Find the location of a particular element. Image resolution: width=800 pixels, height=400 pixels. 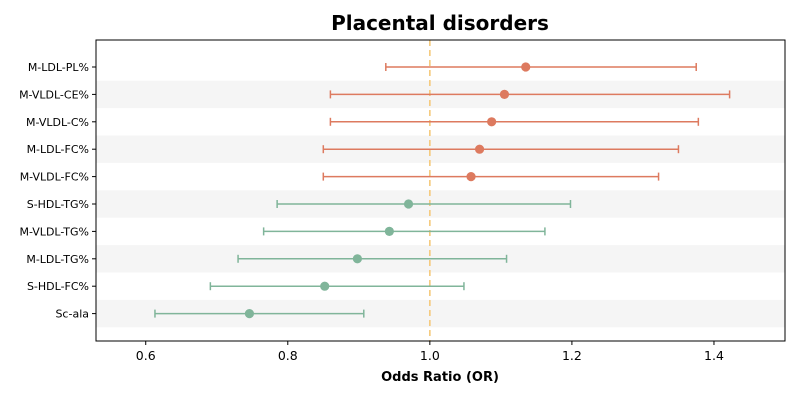

y-tick-label: Sc-ala is located at coordinates (72, 314).